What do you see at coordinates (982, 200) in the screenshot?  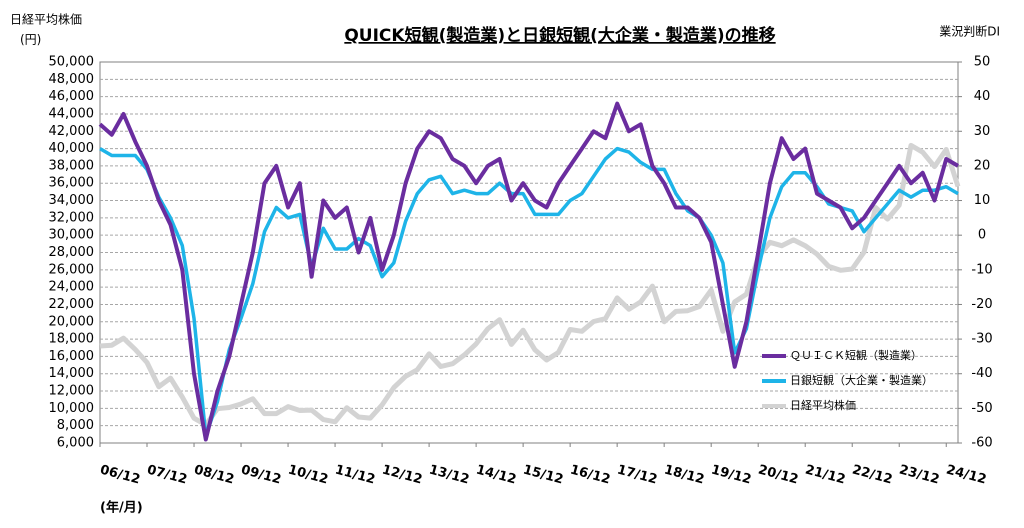 I see `y2-tick-label: 10` at bounding box center [982, 200].